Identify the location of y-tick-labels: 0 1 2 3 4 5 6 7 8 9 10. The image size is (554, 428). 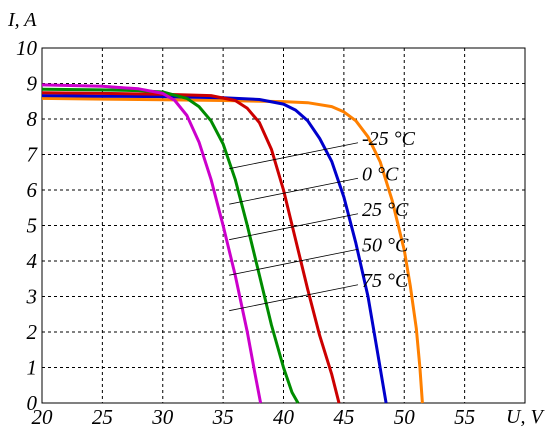
(27, 225).